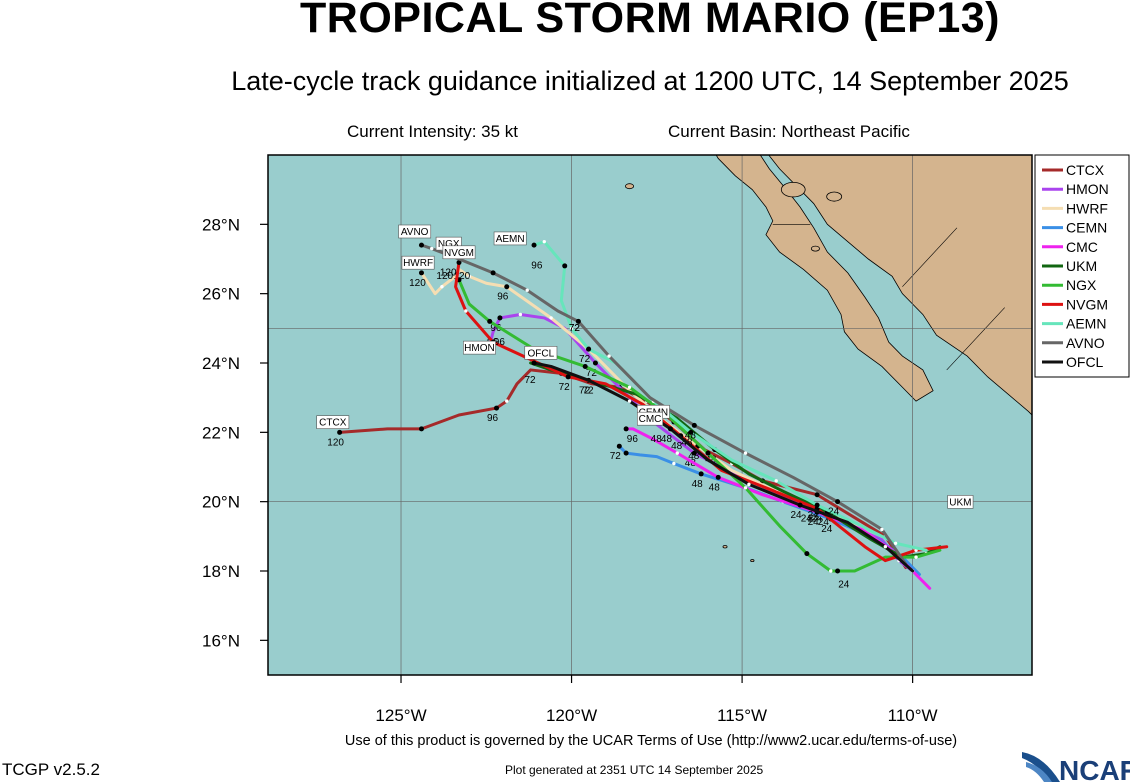  I want to click on legend-entry-cmc: CMC, so click(1070, 247).